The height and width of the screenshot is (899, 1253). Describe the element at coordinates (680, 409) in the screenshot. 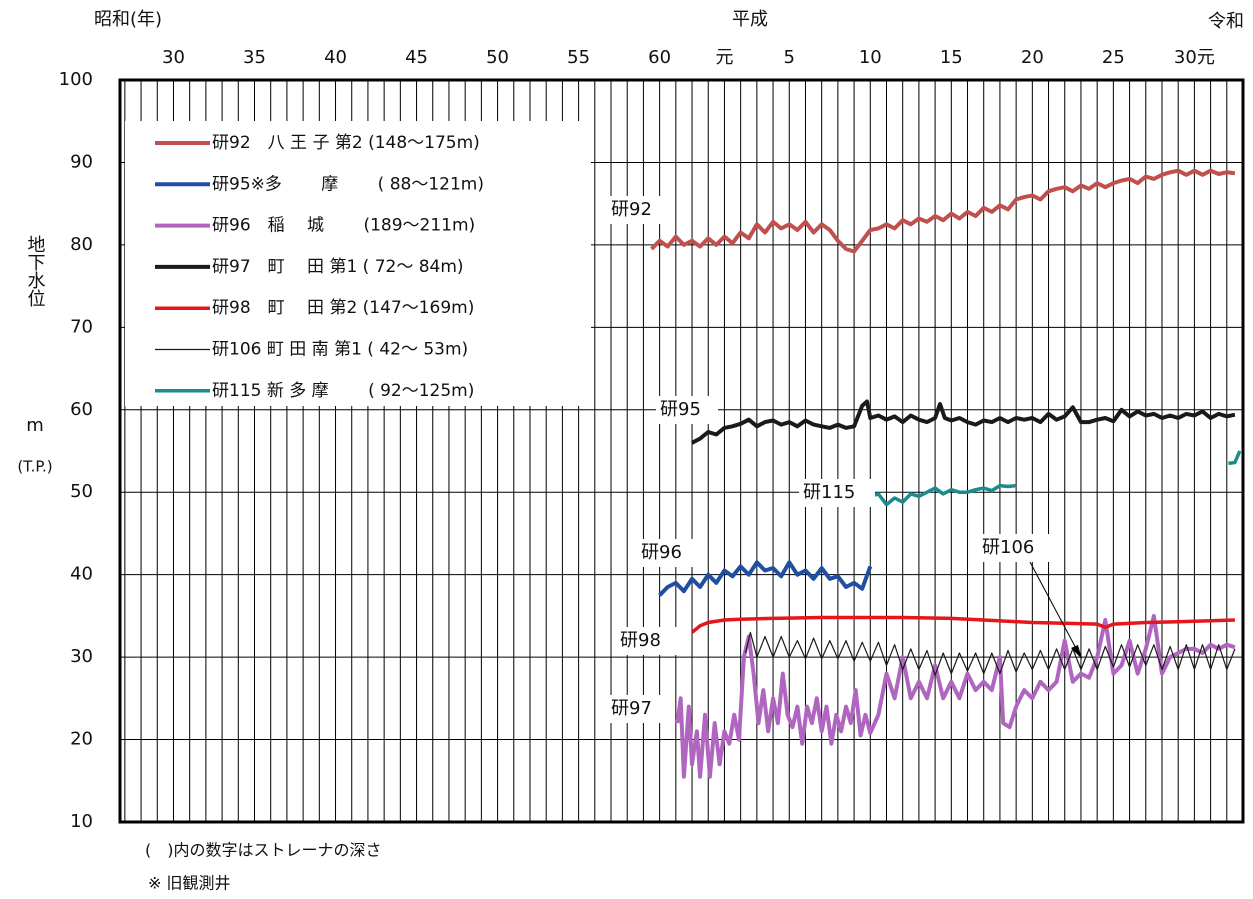

I see `line-label: 研95` at that location.